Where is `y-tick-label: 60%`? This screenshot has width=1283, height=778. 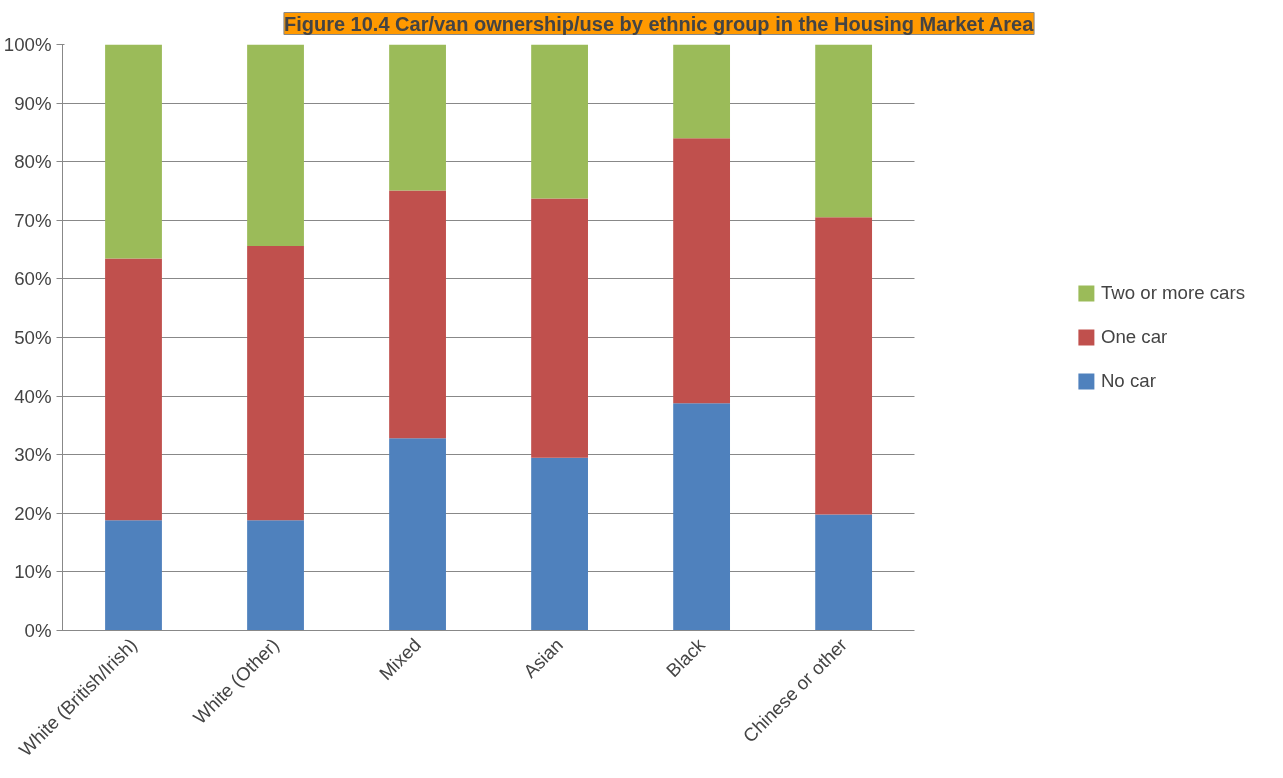
y-tick-label: 60% is located at coordinates (33, 279).